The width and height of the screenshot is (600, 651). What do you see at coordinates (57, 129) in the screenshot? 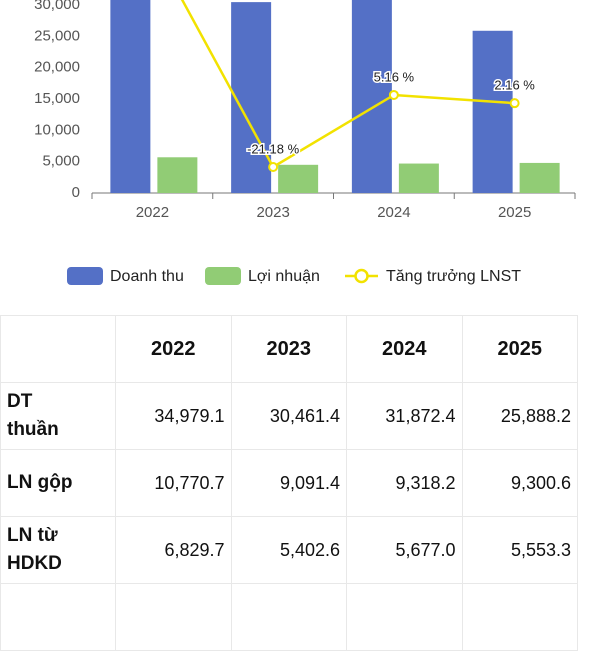
I see `y-tick-label: 10,000` at bounding box center [57, 129].